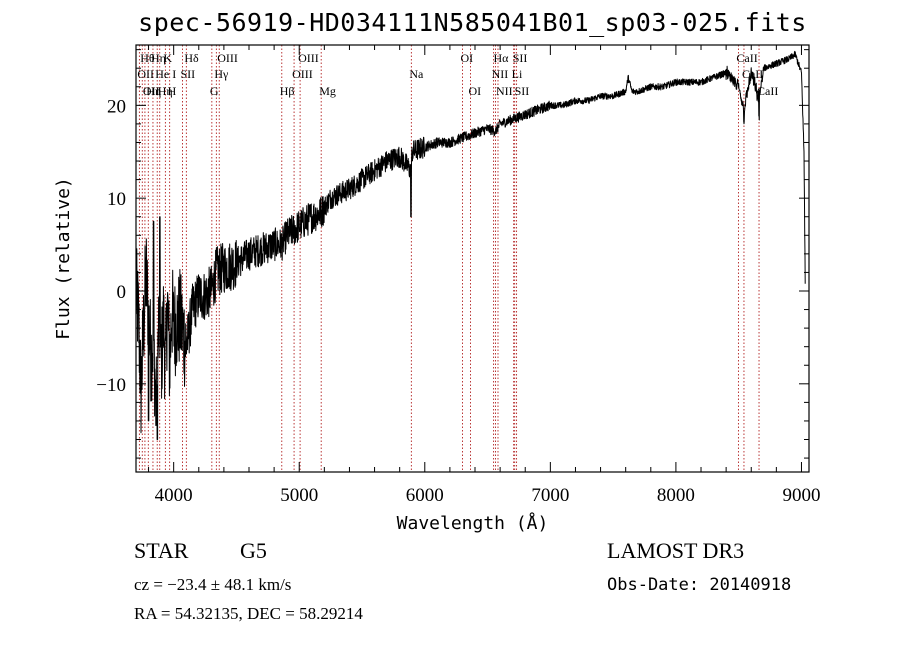  I want to click on x-axis-label: Wavelength (Å), so click(473, 523).